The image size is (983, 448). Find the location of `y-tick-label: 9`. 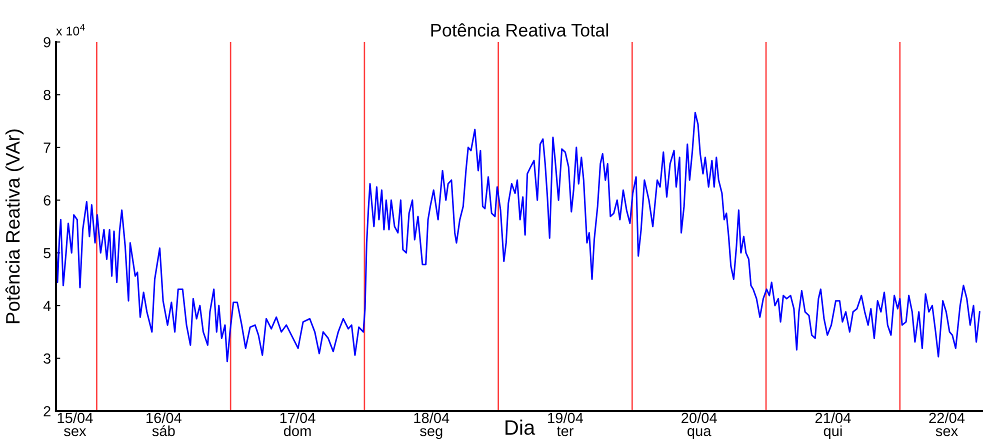

y-tick-label: 9 is located at coordinates (47, 42).